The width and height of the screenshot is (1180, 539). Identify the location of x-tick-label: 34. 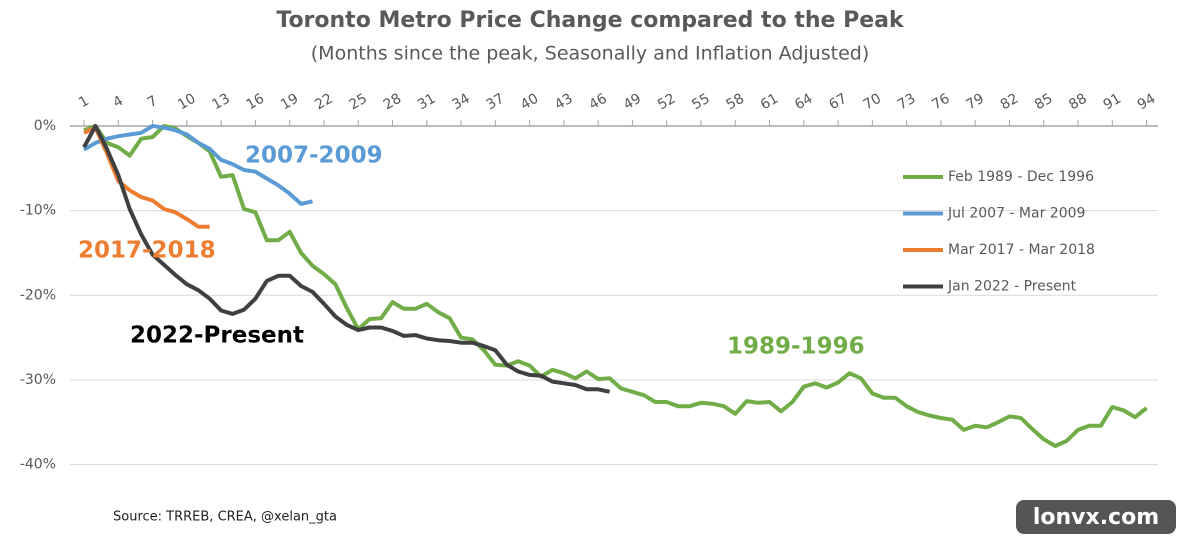
(461, 102).